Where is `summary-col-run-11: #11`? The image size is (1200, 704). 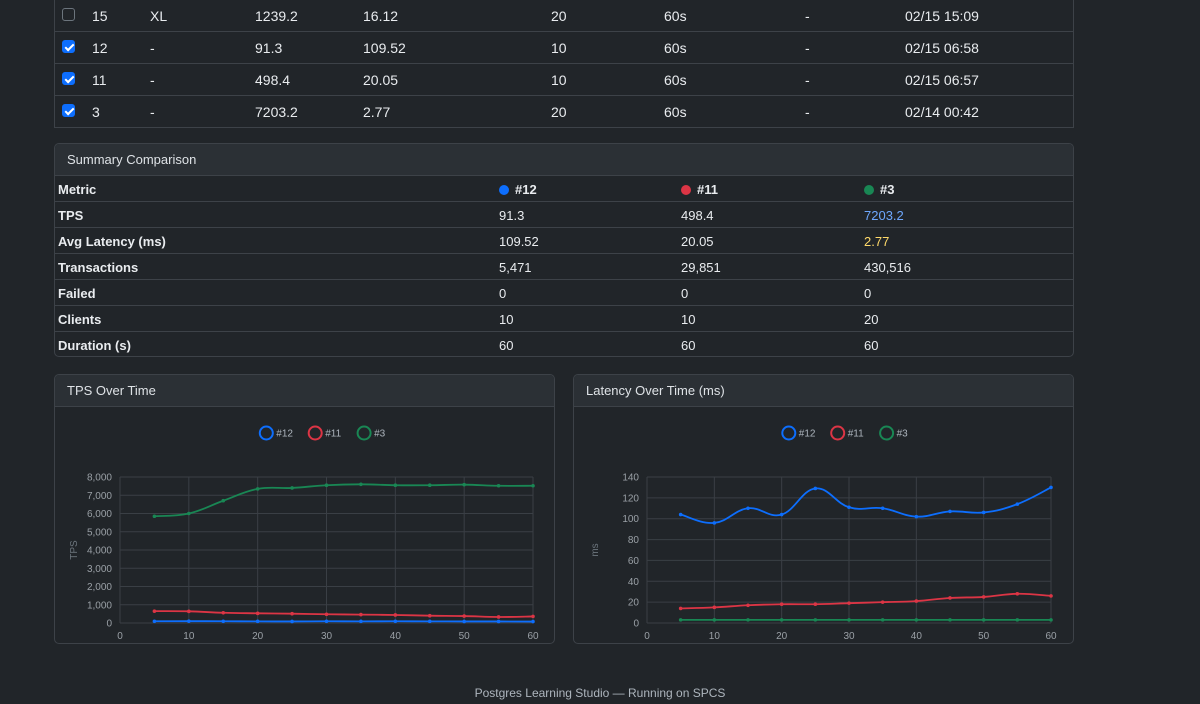 summary-col-run-11: #11 is located at coordinates (699, 189).